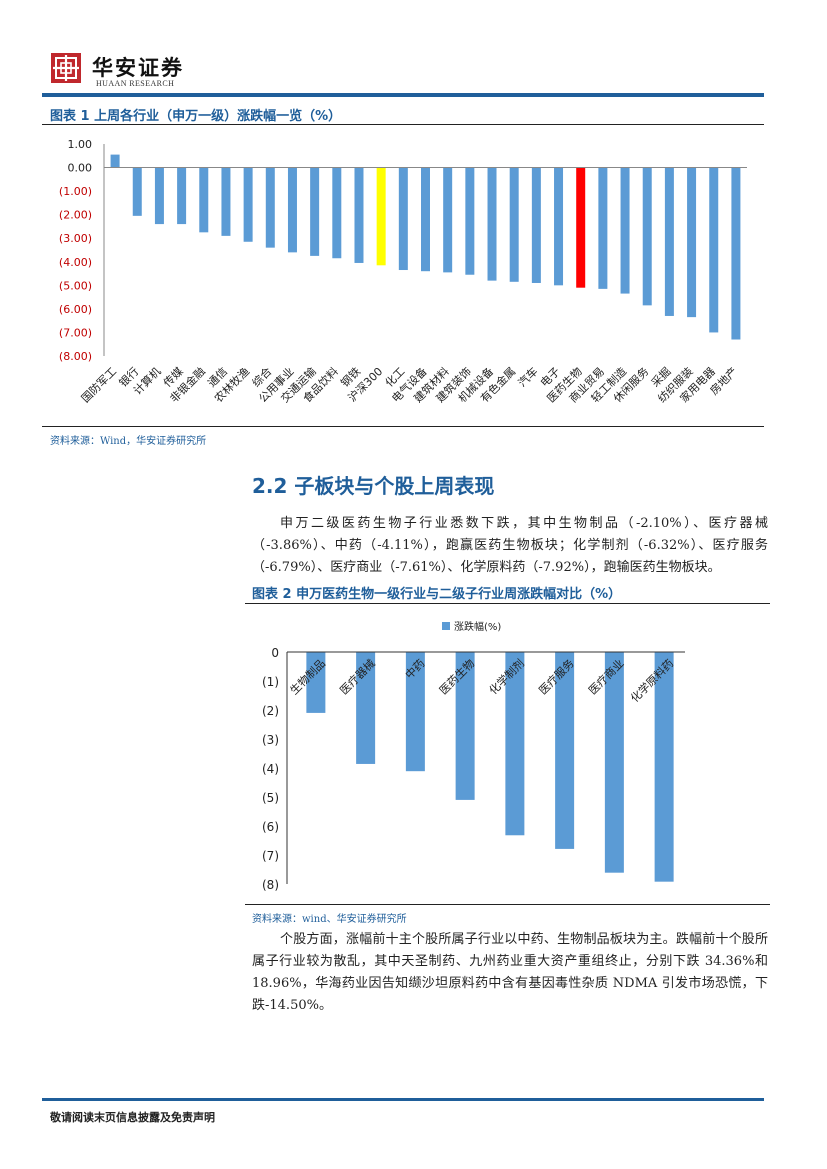  What do you see at coordinates (132, 1117) in the screenshot?
I see `footer-disclaimer: 敬请阅读末页信息披露及免责声明` at bounding box center [132, 1117].